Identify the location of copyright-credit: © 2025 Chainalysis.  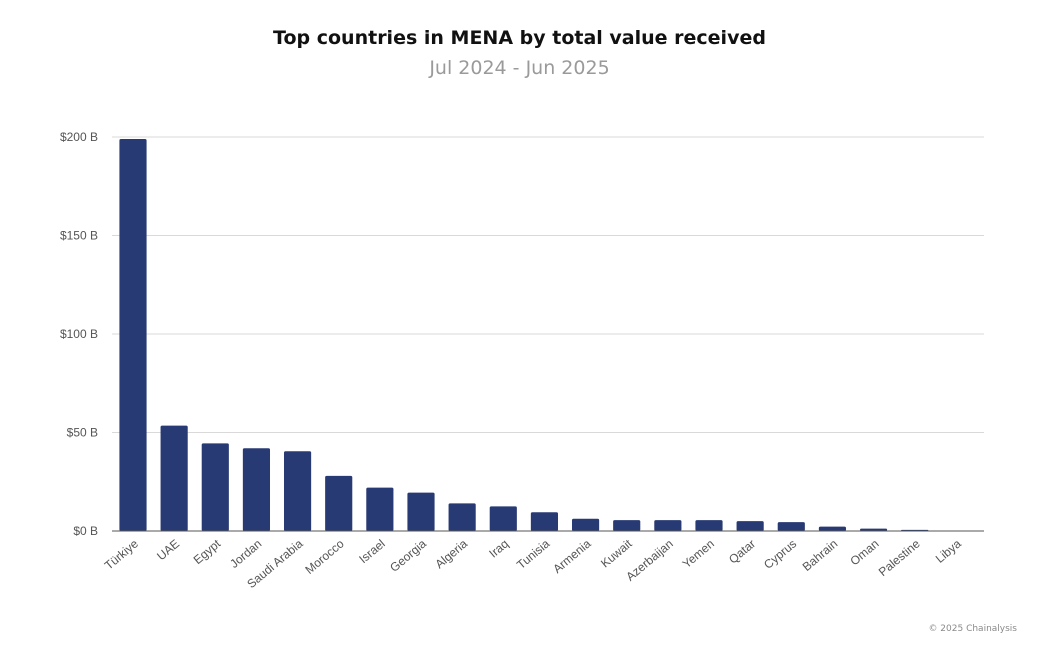
(972, 629).